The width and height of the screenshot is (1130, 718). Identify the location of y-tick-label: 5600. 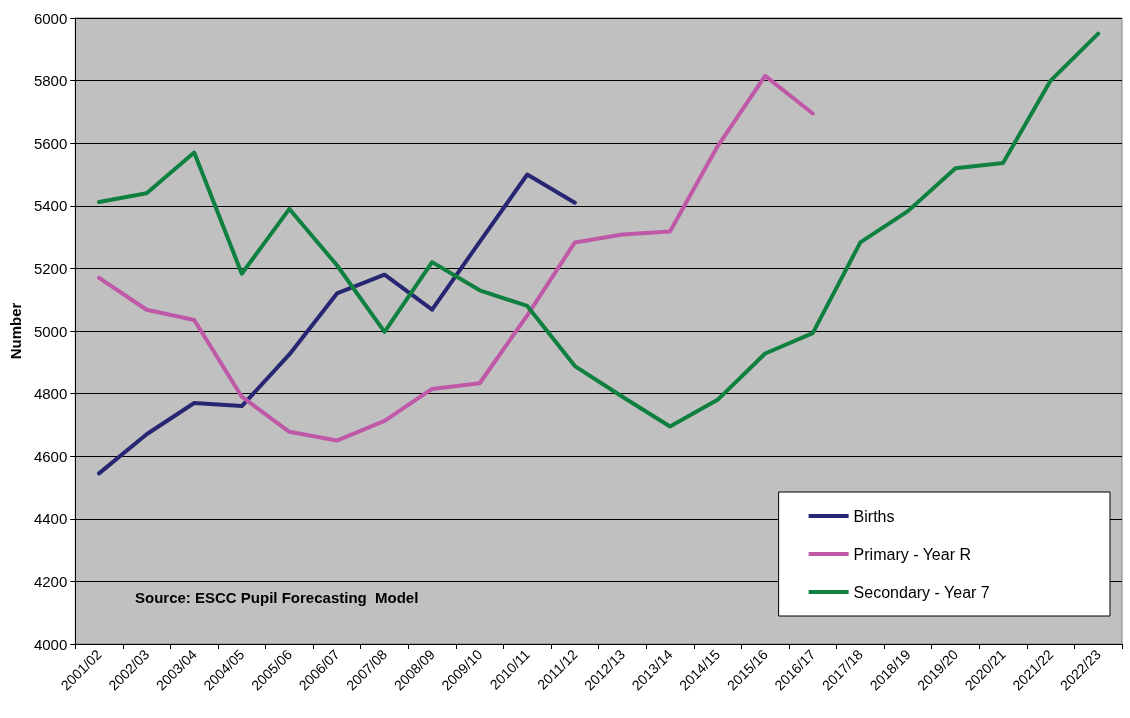
(50, 143).